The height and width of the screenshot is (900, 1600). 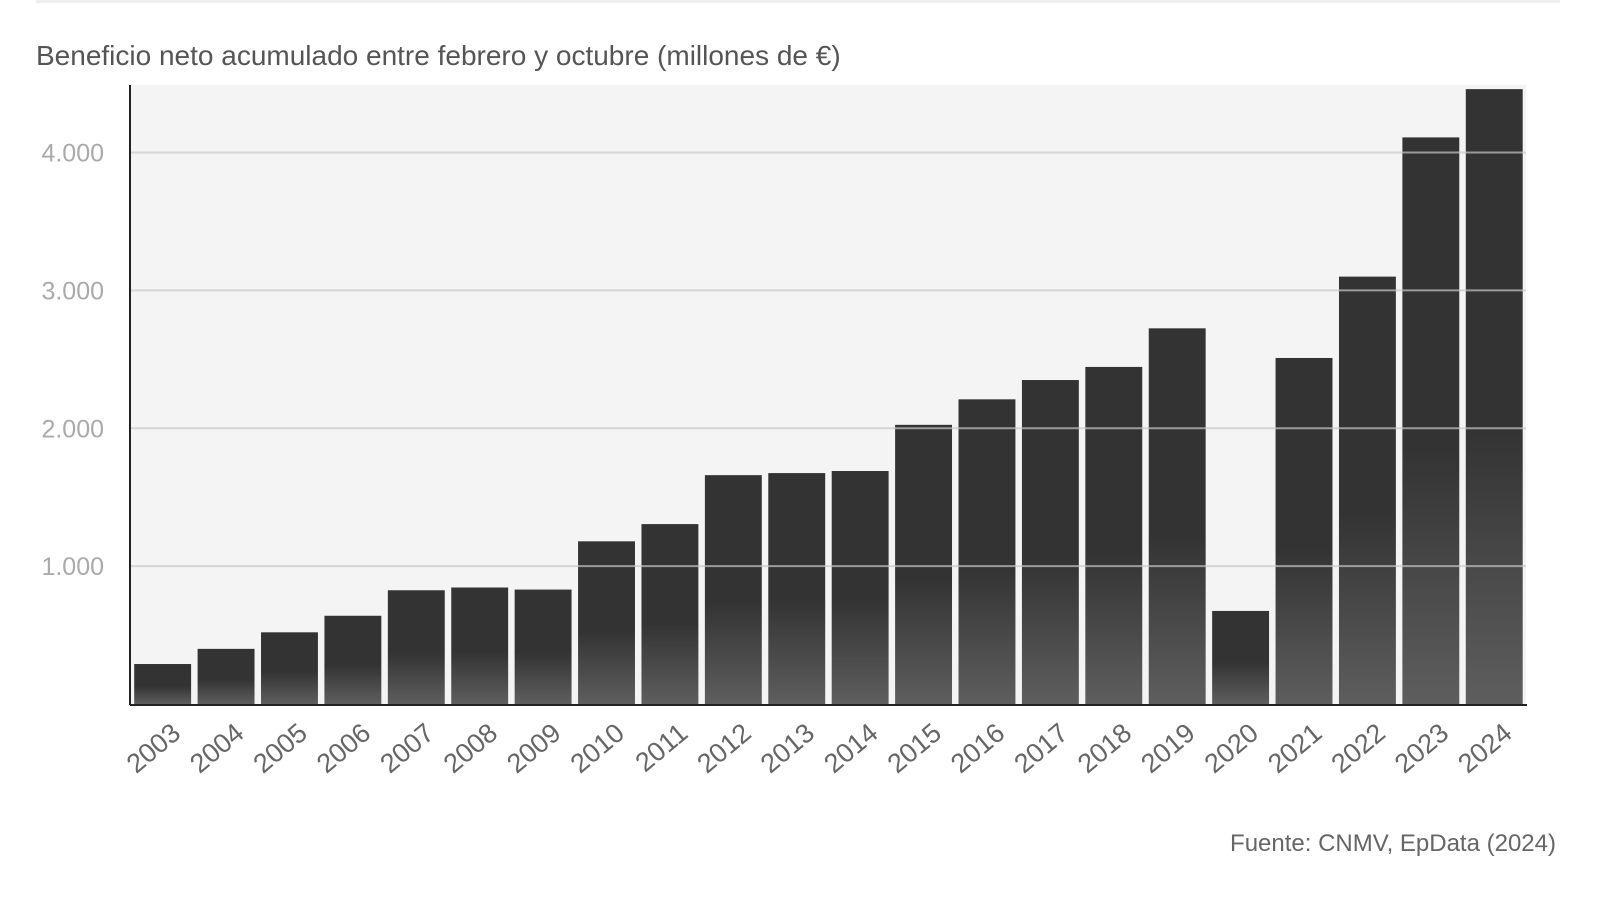 I want to click on x-tick-label: 2024, so click(x=1484, y=748).